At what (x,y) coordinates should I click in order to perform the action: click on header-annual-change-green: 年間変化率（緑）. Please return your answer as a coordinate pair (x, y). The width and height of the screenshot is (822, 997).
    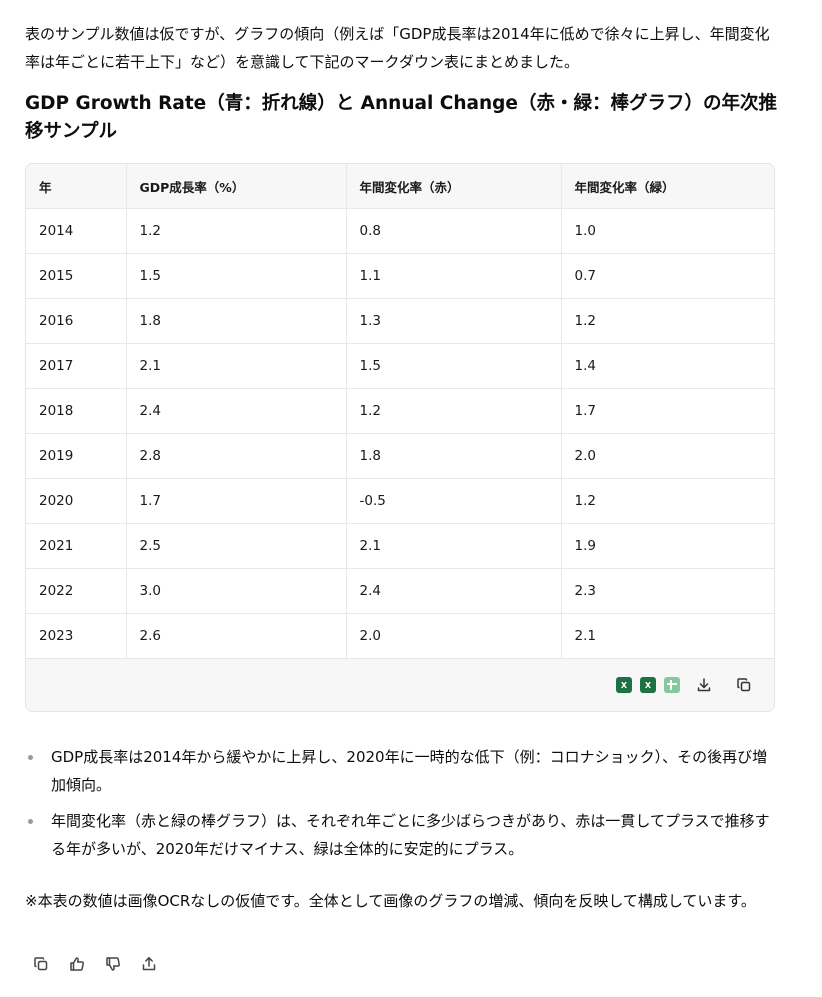
    Looking at the image, I should click on (667, 186).